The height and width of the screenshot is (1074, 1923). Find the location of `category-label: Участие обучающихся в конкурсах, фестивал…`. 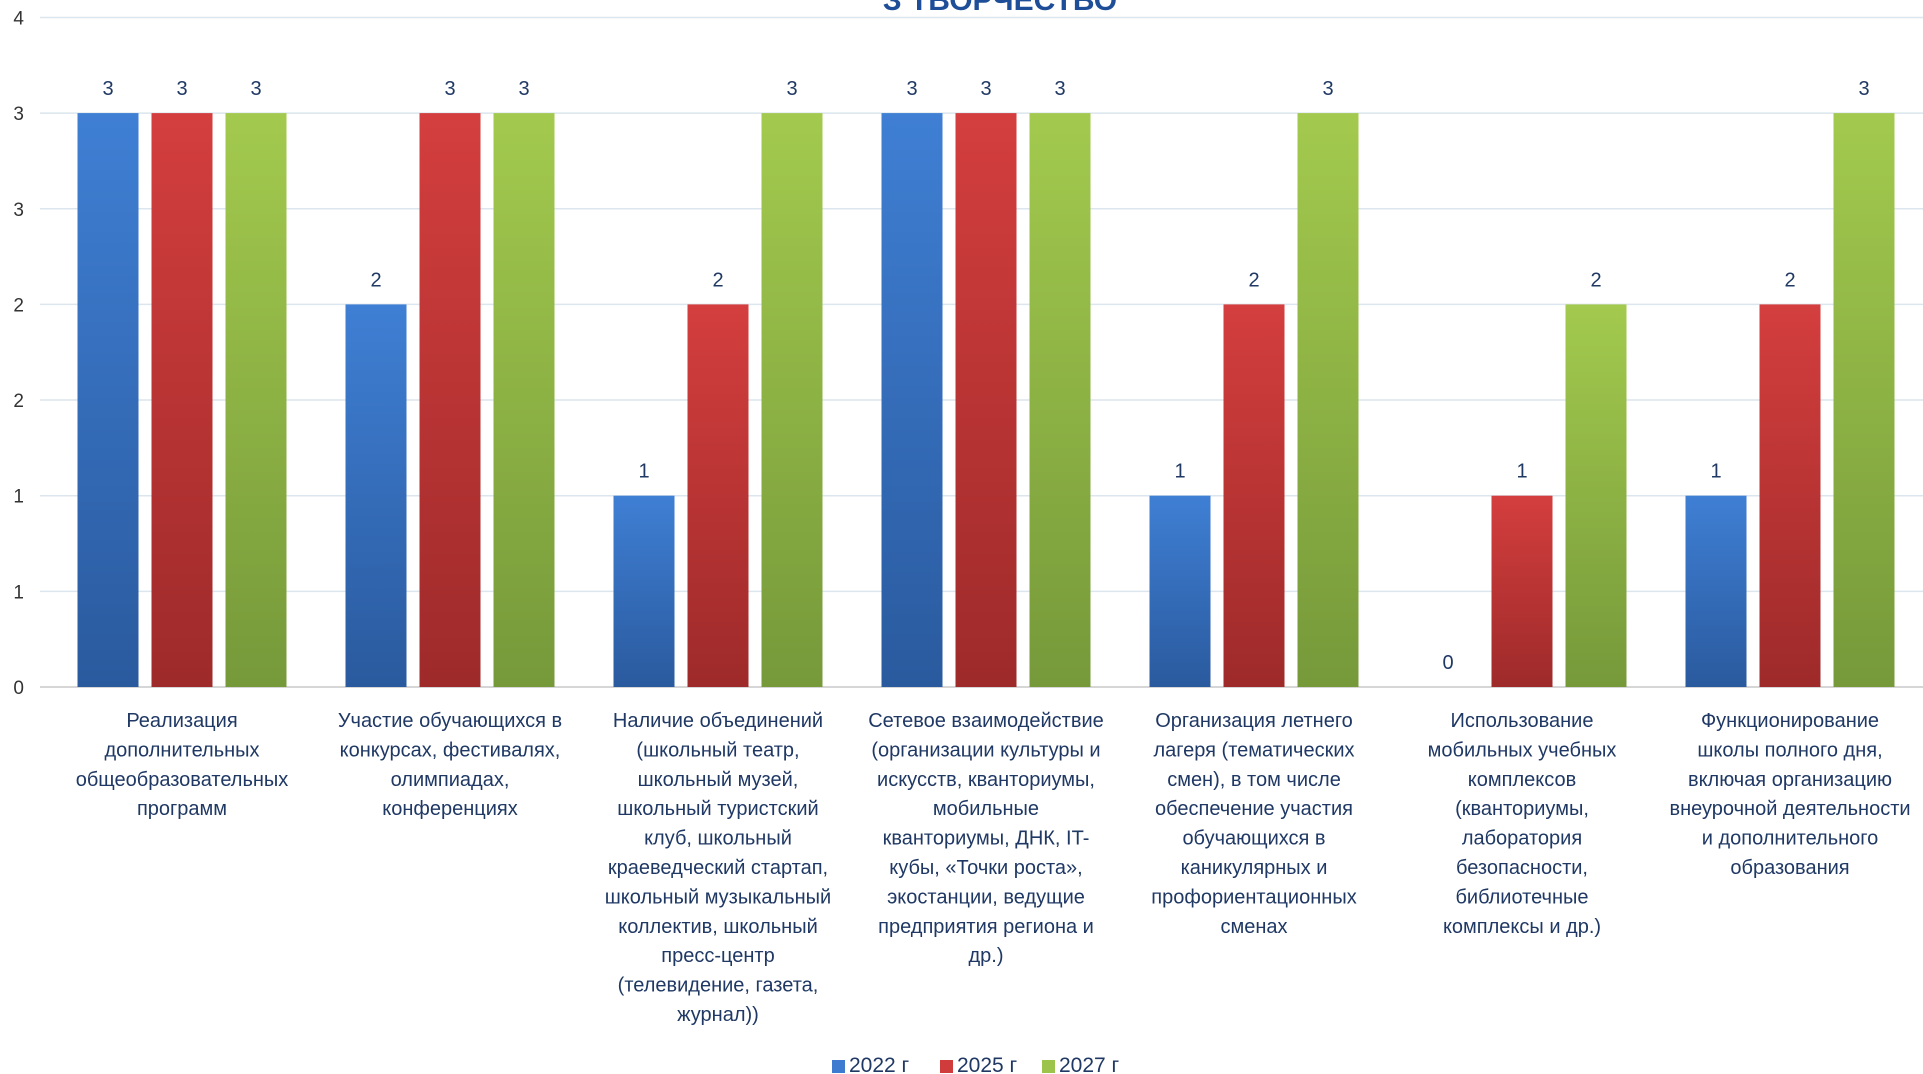

category-label: Участие обучающихся в конкурсах, фестивал… is located at coordinates (450, 765).